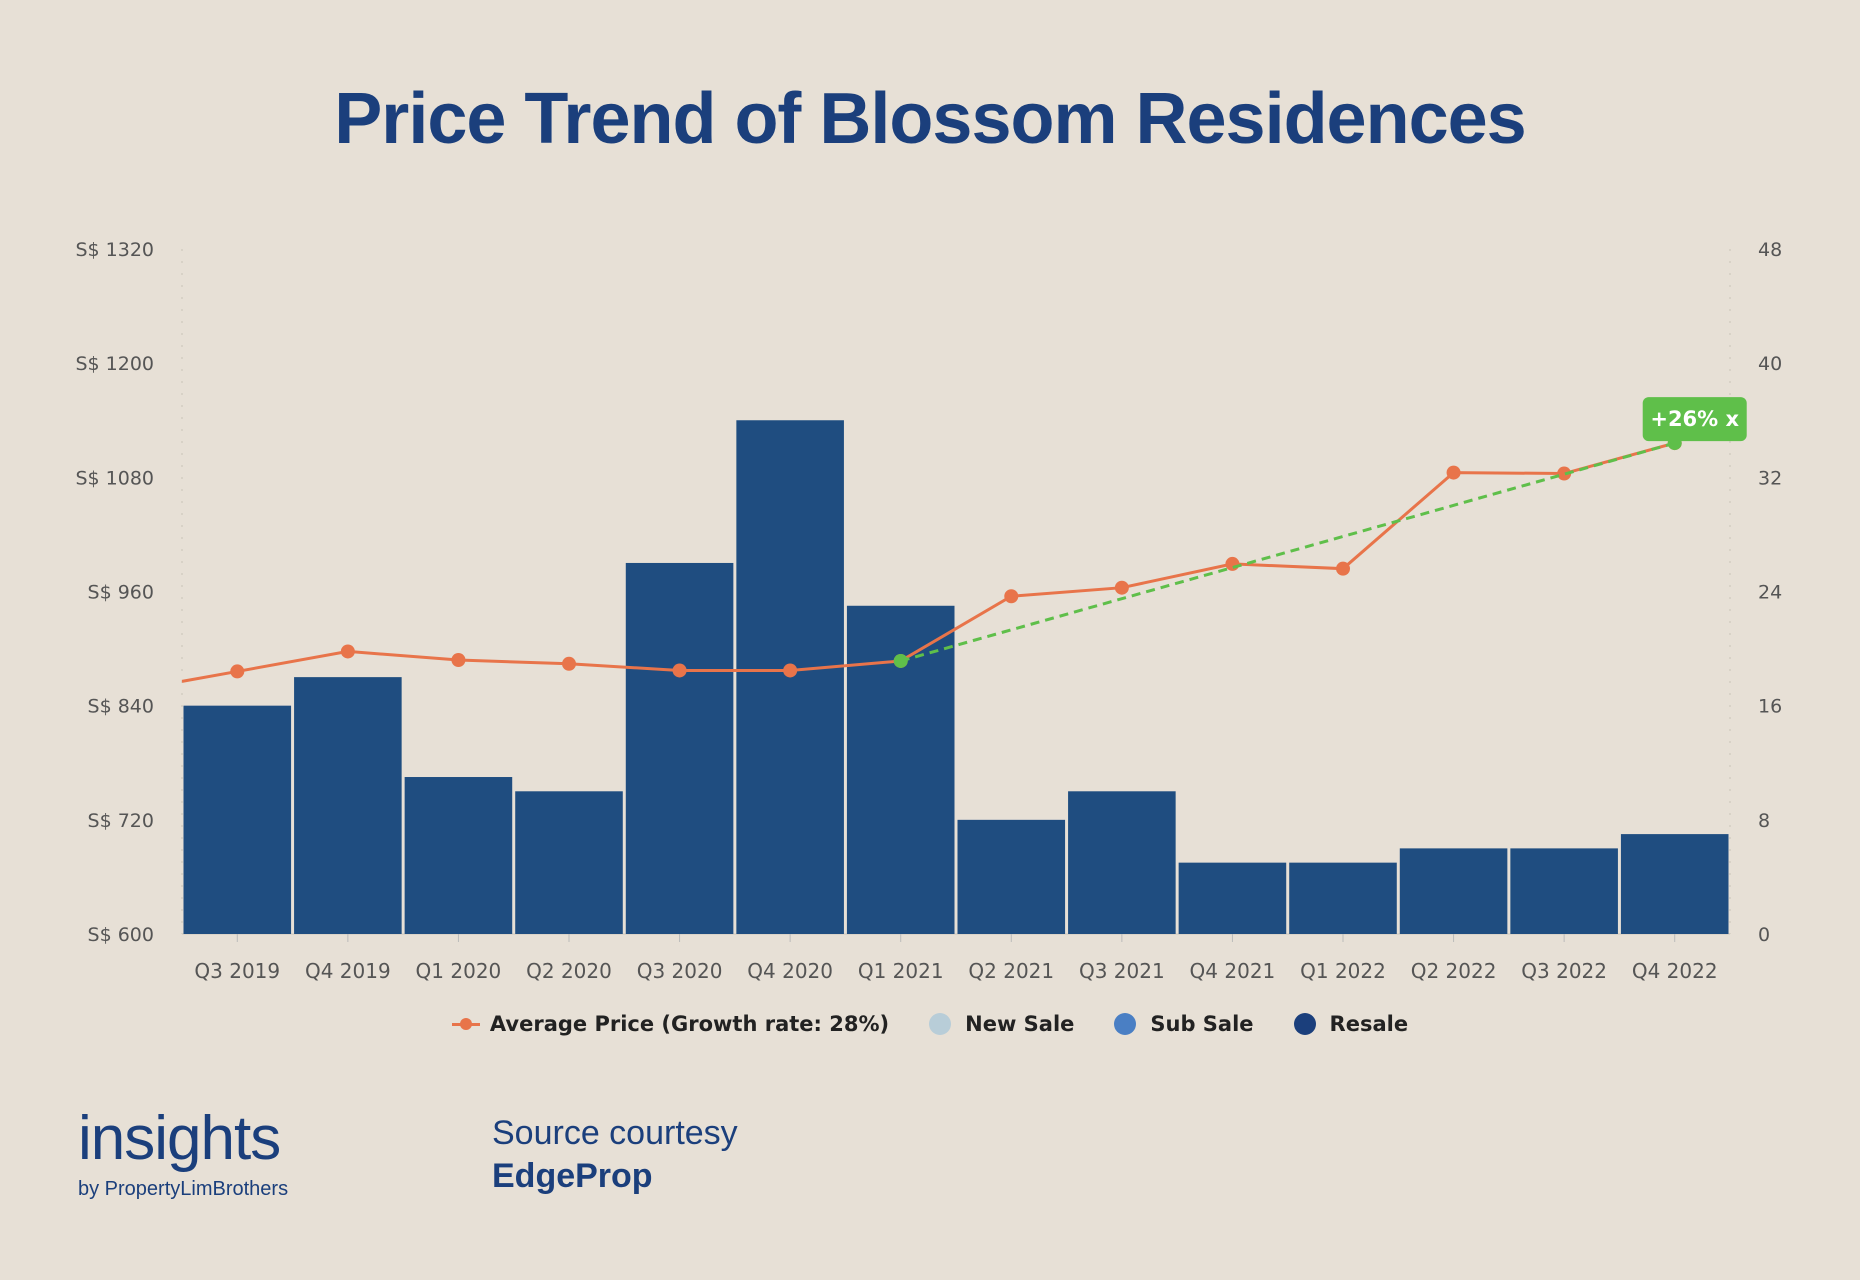  What do you see at coordinates (1675, 971) in the screenshot?
I see `x-axis-tick-label: Q4 2022` at bounding box center [1675, 971].